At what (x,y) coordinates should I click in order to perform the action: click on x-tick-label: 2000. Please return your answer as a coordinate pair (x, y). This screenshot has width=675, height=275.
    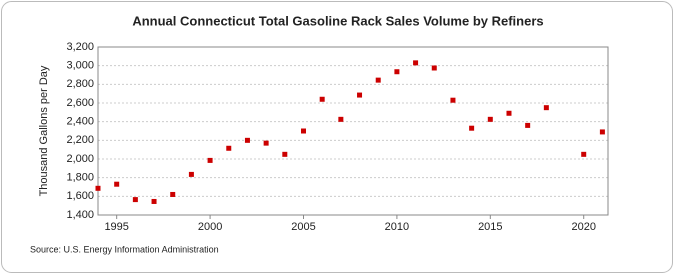
    Looking at the image, I should click on (210, 227).